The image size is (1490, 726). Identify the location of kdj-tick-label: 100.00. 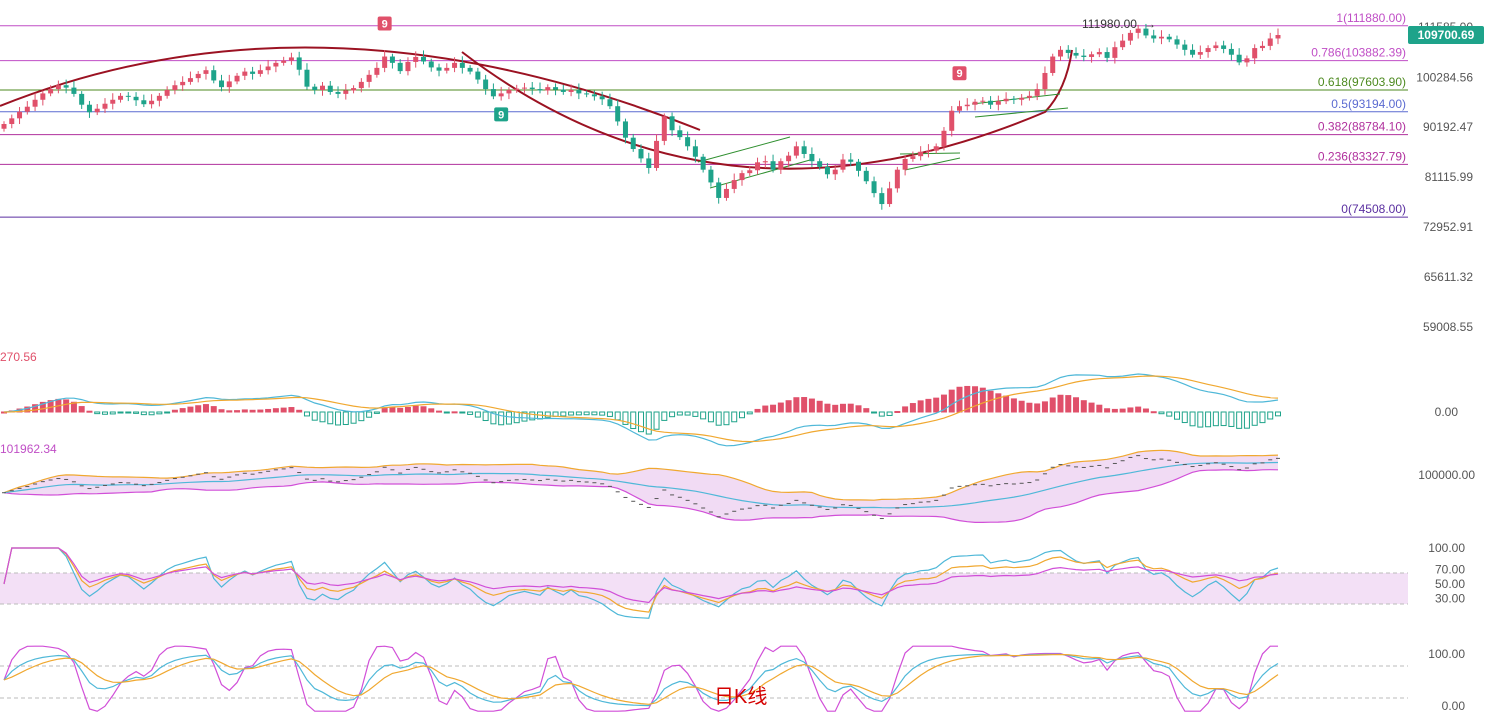
(1446, 654).